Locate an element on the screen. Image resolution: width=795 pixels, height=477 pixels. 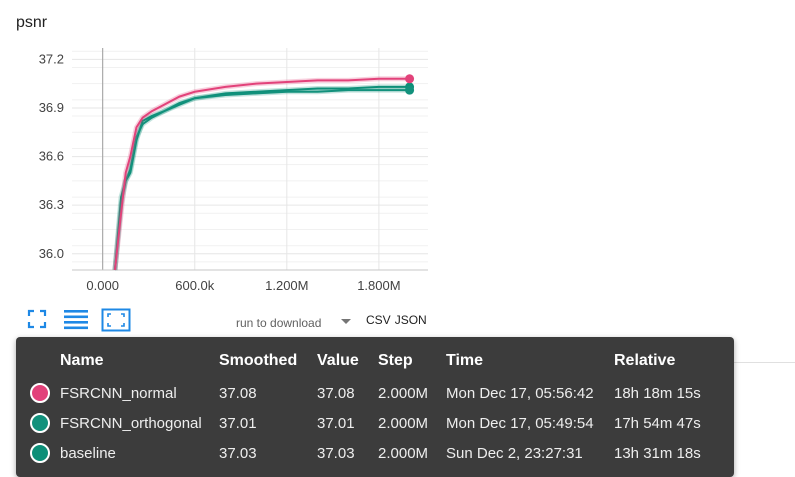
download-links: CSV JSON is located at coordinates (398, 320).